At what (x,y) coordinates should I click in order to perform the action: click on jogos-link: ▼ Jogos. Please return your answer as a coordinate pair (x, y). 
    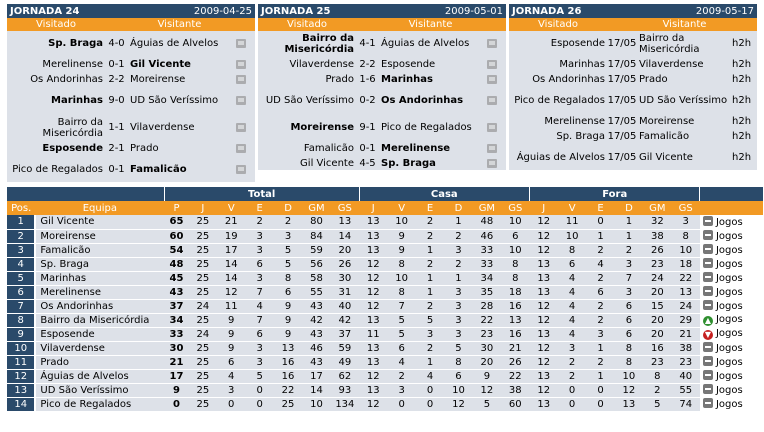
    Looking at the image, I should click on (731, 334).